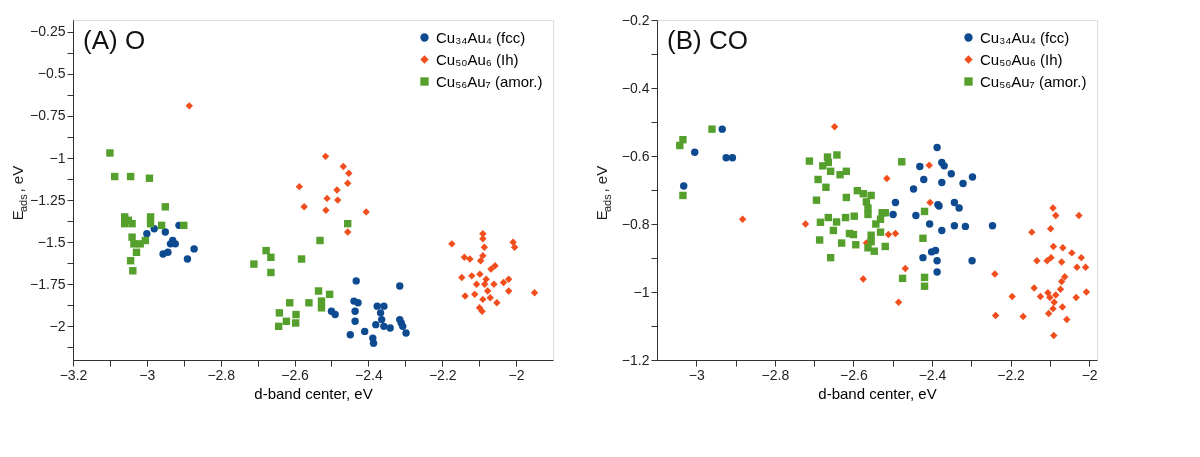 This screenshot has height=457, width=1200. What do you see at coordinates (635, 155) in the screenshot?
I see `y-tick-label: −0.6` at bounding box center [635, 155].